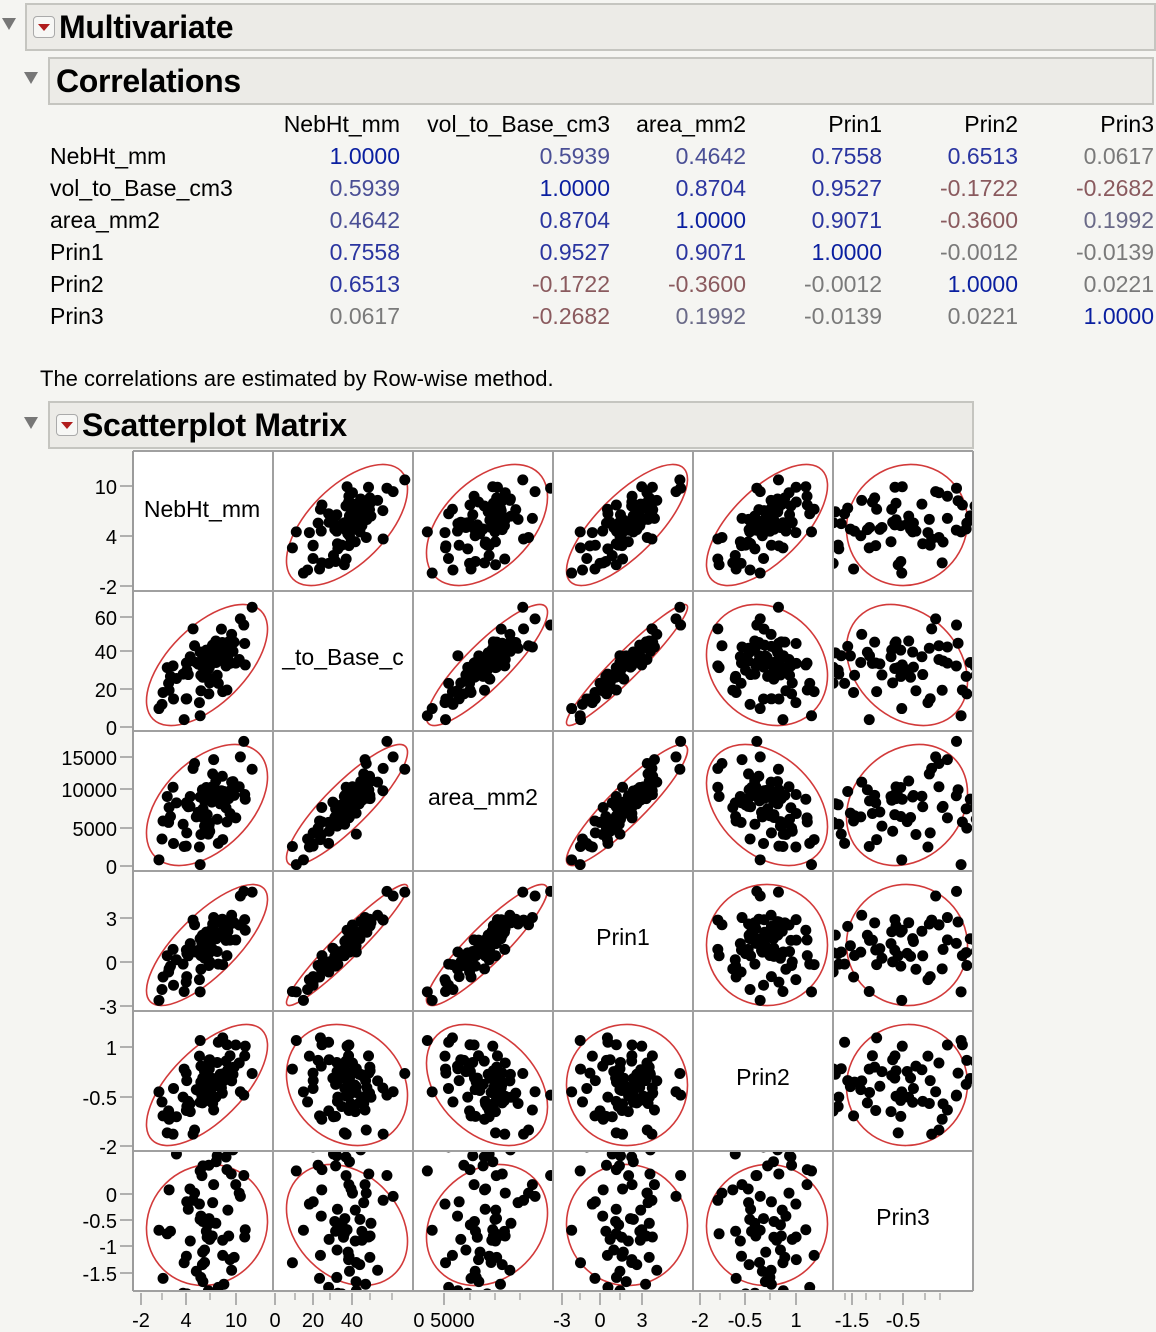  I want to click on scatterplot-disclosure-icon, so click(31, 423).